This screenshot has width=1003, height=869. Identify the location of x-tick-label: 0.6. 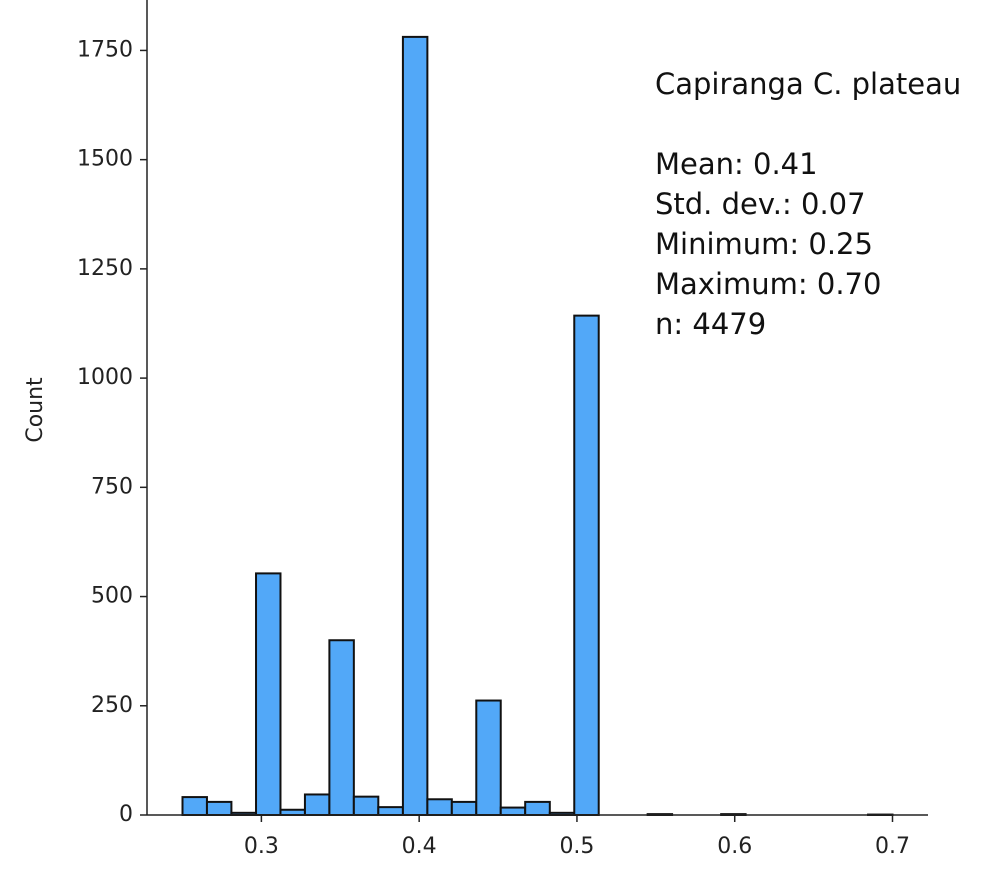
(734, 846).